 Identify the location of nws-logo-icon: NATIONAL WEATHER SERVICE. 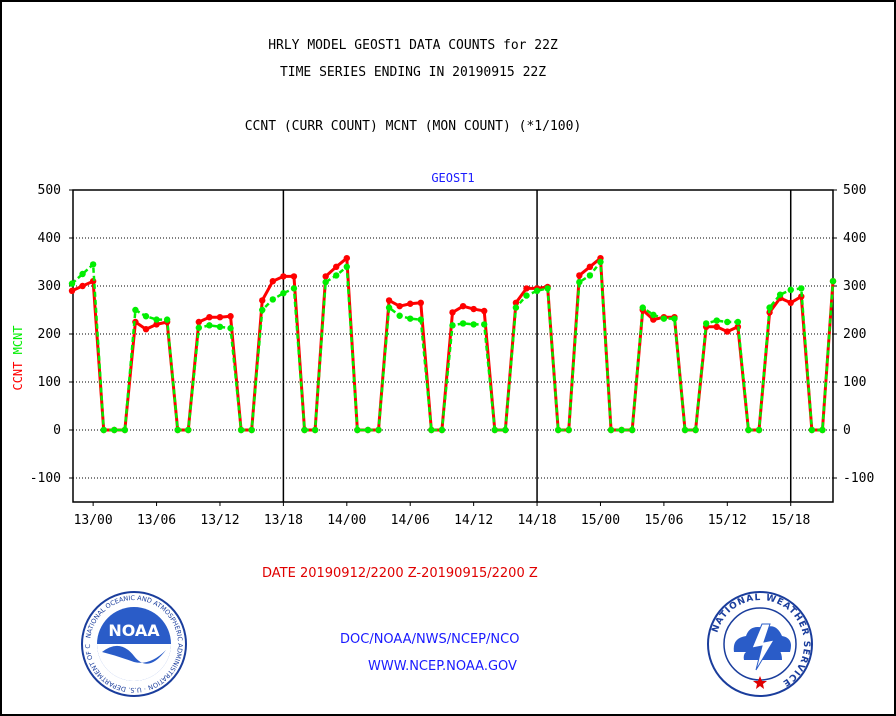
(760, 644).